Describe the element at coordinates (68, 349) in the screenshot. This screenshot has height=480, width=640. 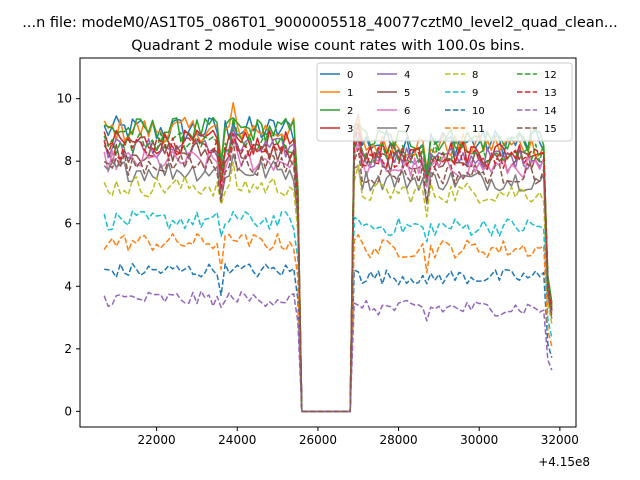
I see `y-tick-label: 2` at that location.